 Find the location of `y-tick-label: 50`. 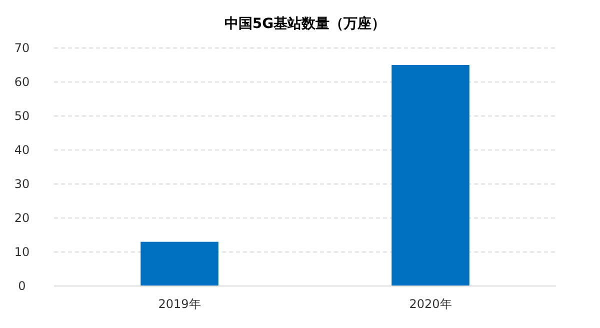

y-tick-label: 50 is located at coordinates (22, 116).